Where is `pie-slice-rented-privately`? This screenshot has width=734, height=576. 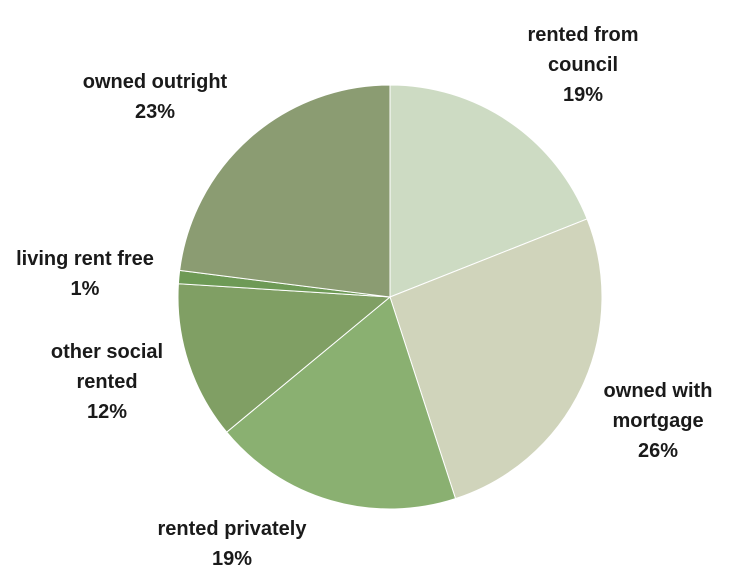 pie-slice-rented-privately is located at coordinates (341, 403).